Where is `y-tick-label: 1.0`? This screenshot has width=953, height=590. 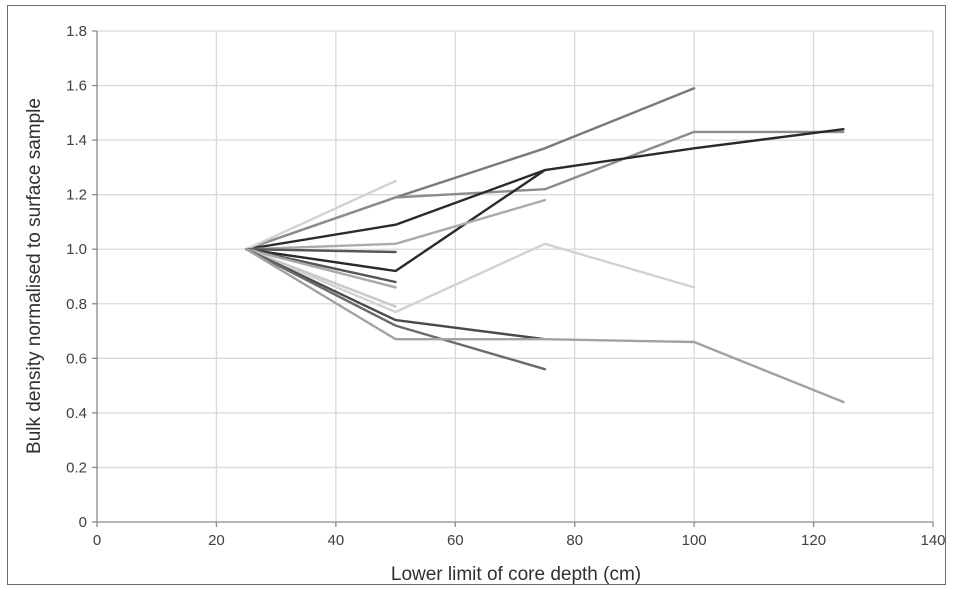
y-tick-label: 1.0 is located at coordinates (76, 249).